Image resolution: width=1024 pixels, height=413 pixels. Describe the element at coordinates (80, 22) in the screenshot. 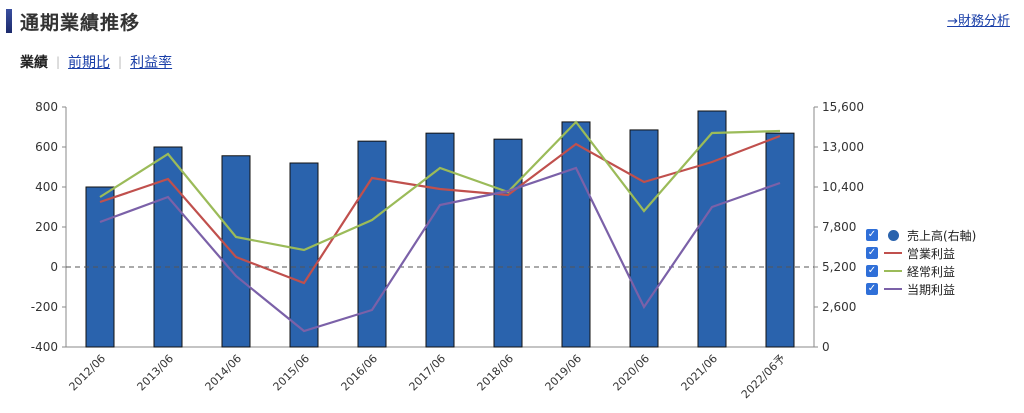

I see `page-title: 通期業績推移` at that location.